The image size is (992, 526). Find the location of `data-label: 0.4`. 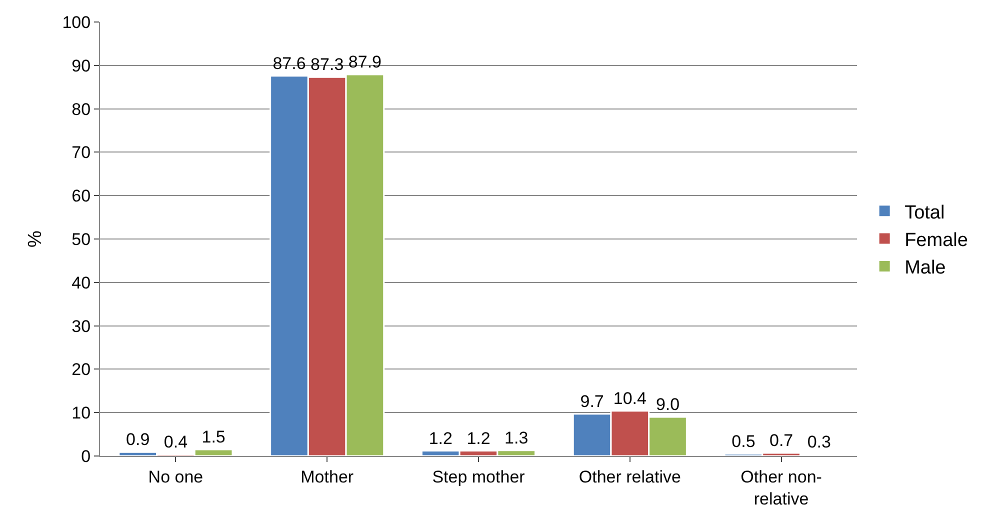

data-label: 0.4 is located at coordinates (176, 442).